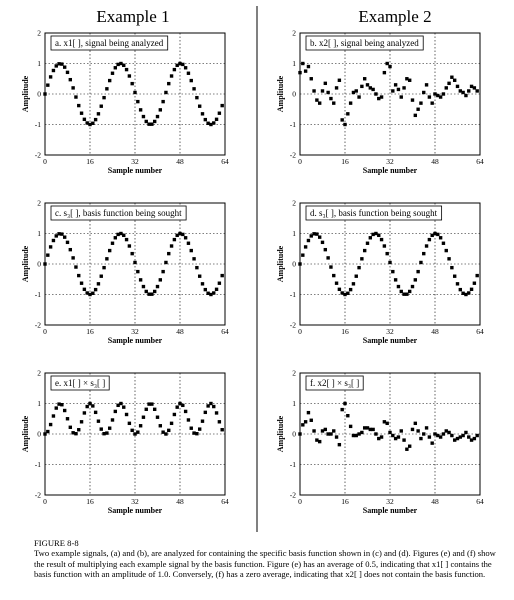  I want to click on caption-title: FIGURE 8-8, so click(56, 543).